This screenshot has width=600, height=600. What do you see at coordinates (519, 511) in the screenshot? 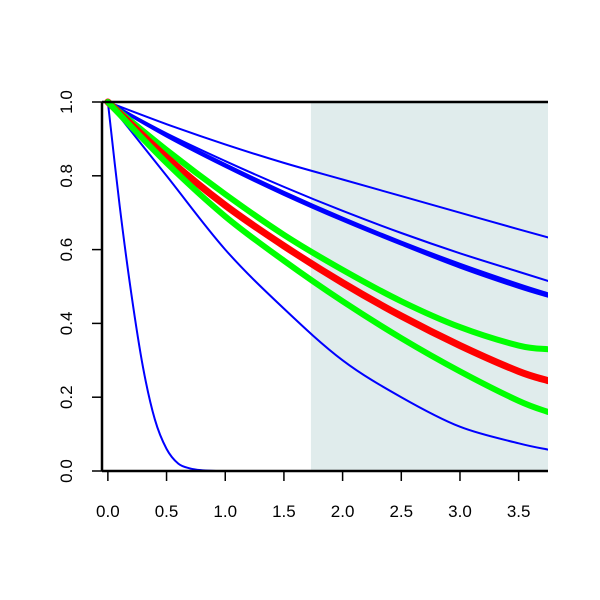
I see `x-tick-label: 3.5` at bounding box center [519, 511].